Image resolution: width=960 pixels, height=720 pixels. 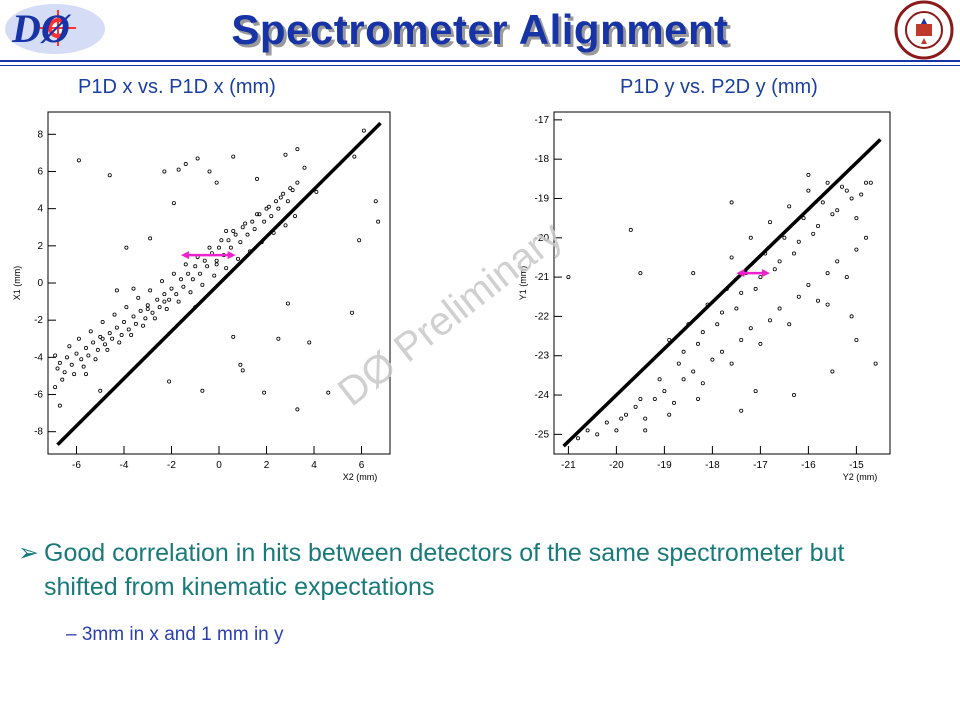 What do you see at coordinates (219, 465) in the screenshot?
I see `x-tick-label: 0` at bounding box center [219, 465].